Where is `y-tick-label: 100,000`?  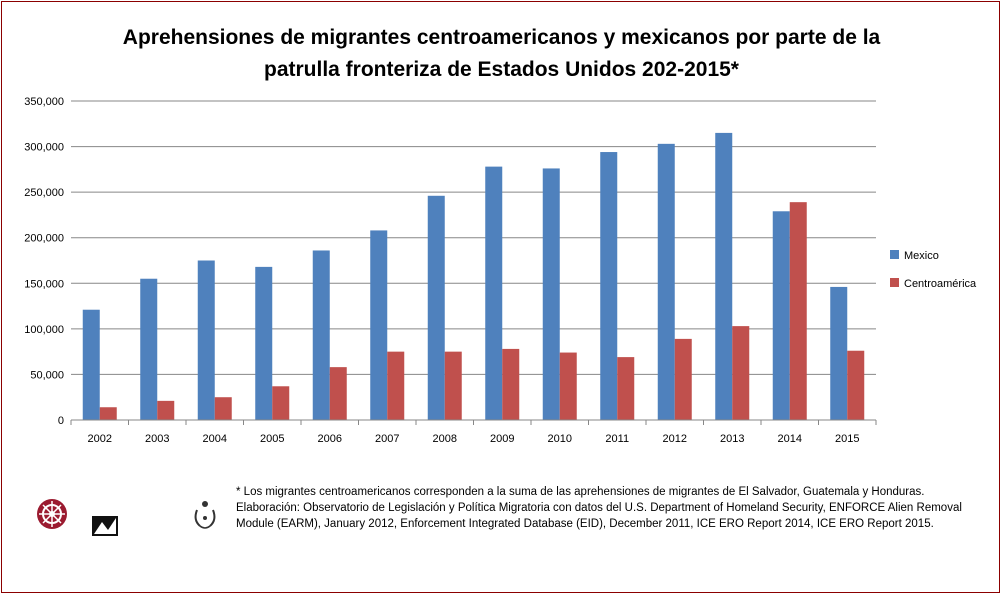 y-tick-label: 100,000 is located at coordinates (44, 330).